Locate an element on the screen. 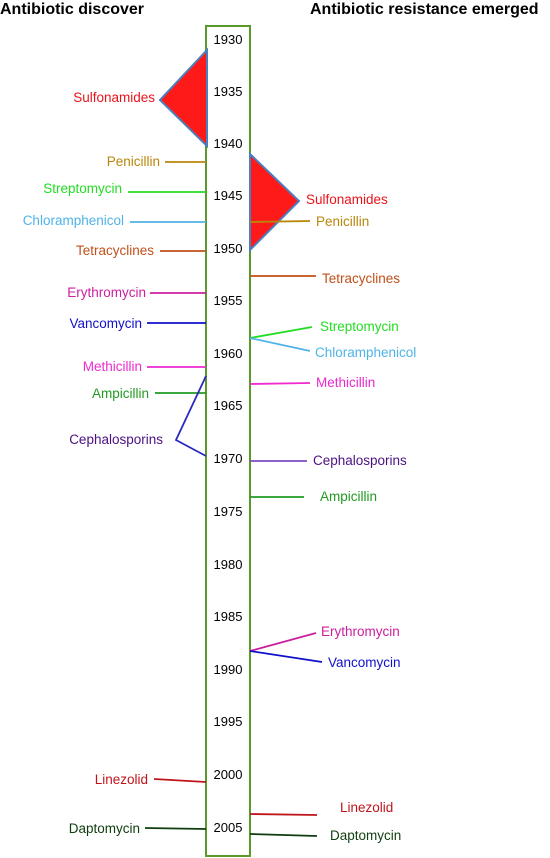  year-label: 1995 is located at coordinates (228, 721).